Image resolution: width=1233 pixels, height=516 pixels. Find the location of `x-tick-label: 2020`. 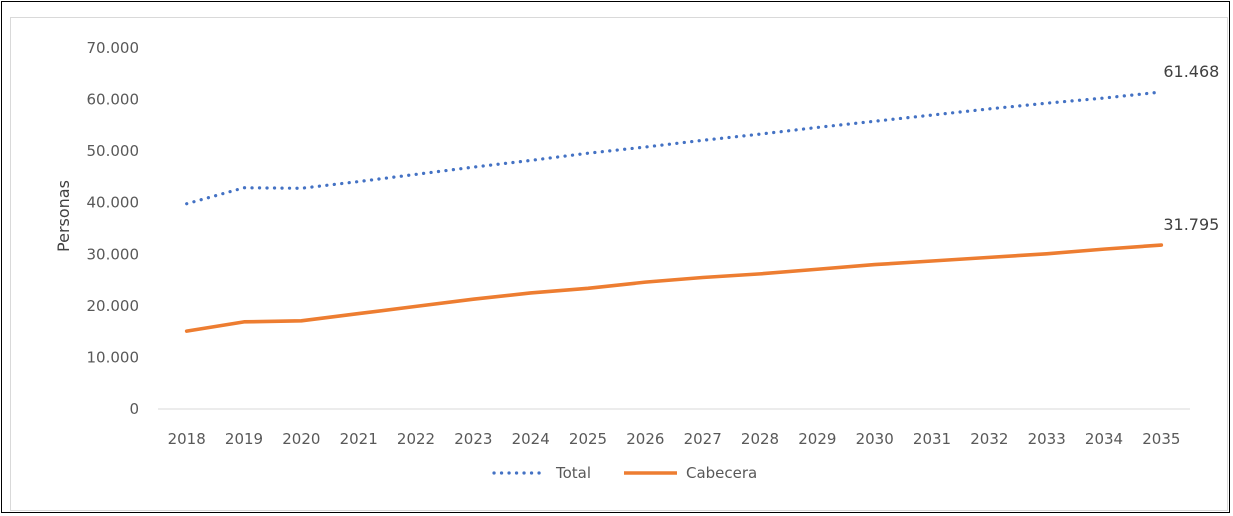

x-tick-label: 2020 is located at coordinates (301, 439).